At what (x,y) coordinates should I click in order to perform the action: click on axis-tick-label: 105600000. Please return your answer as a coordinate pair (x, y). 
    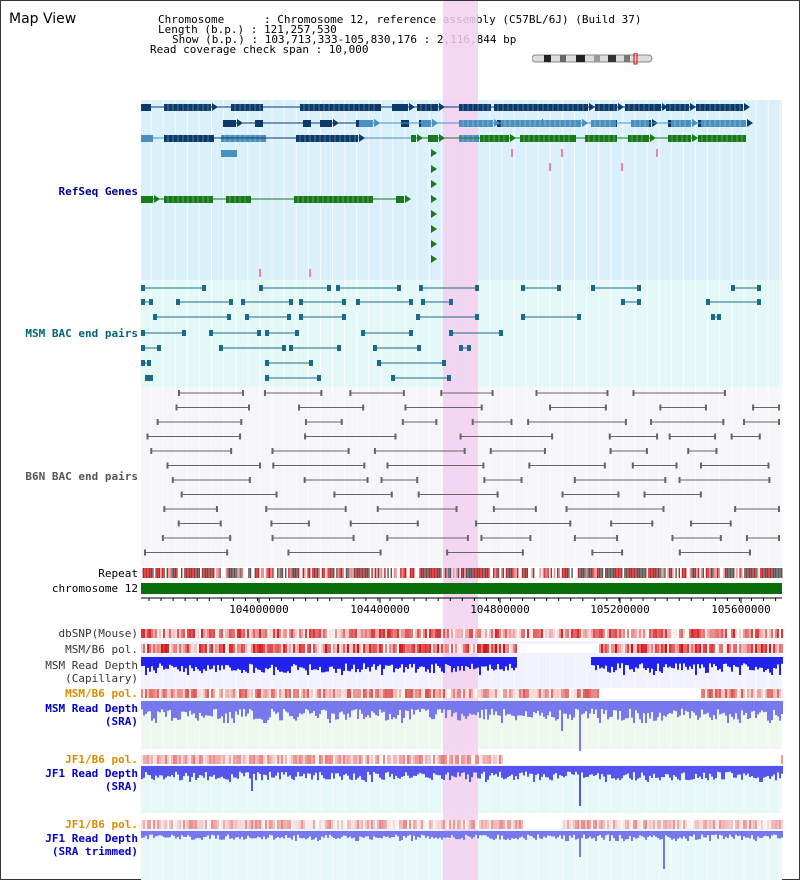
    Looking at the image, I should click on (741, 609).